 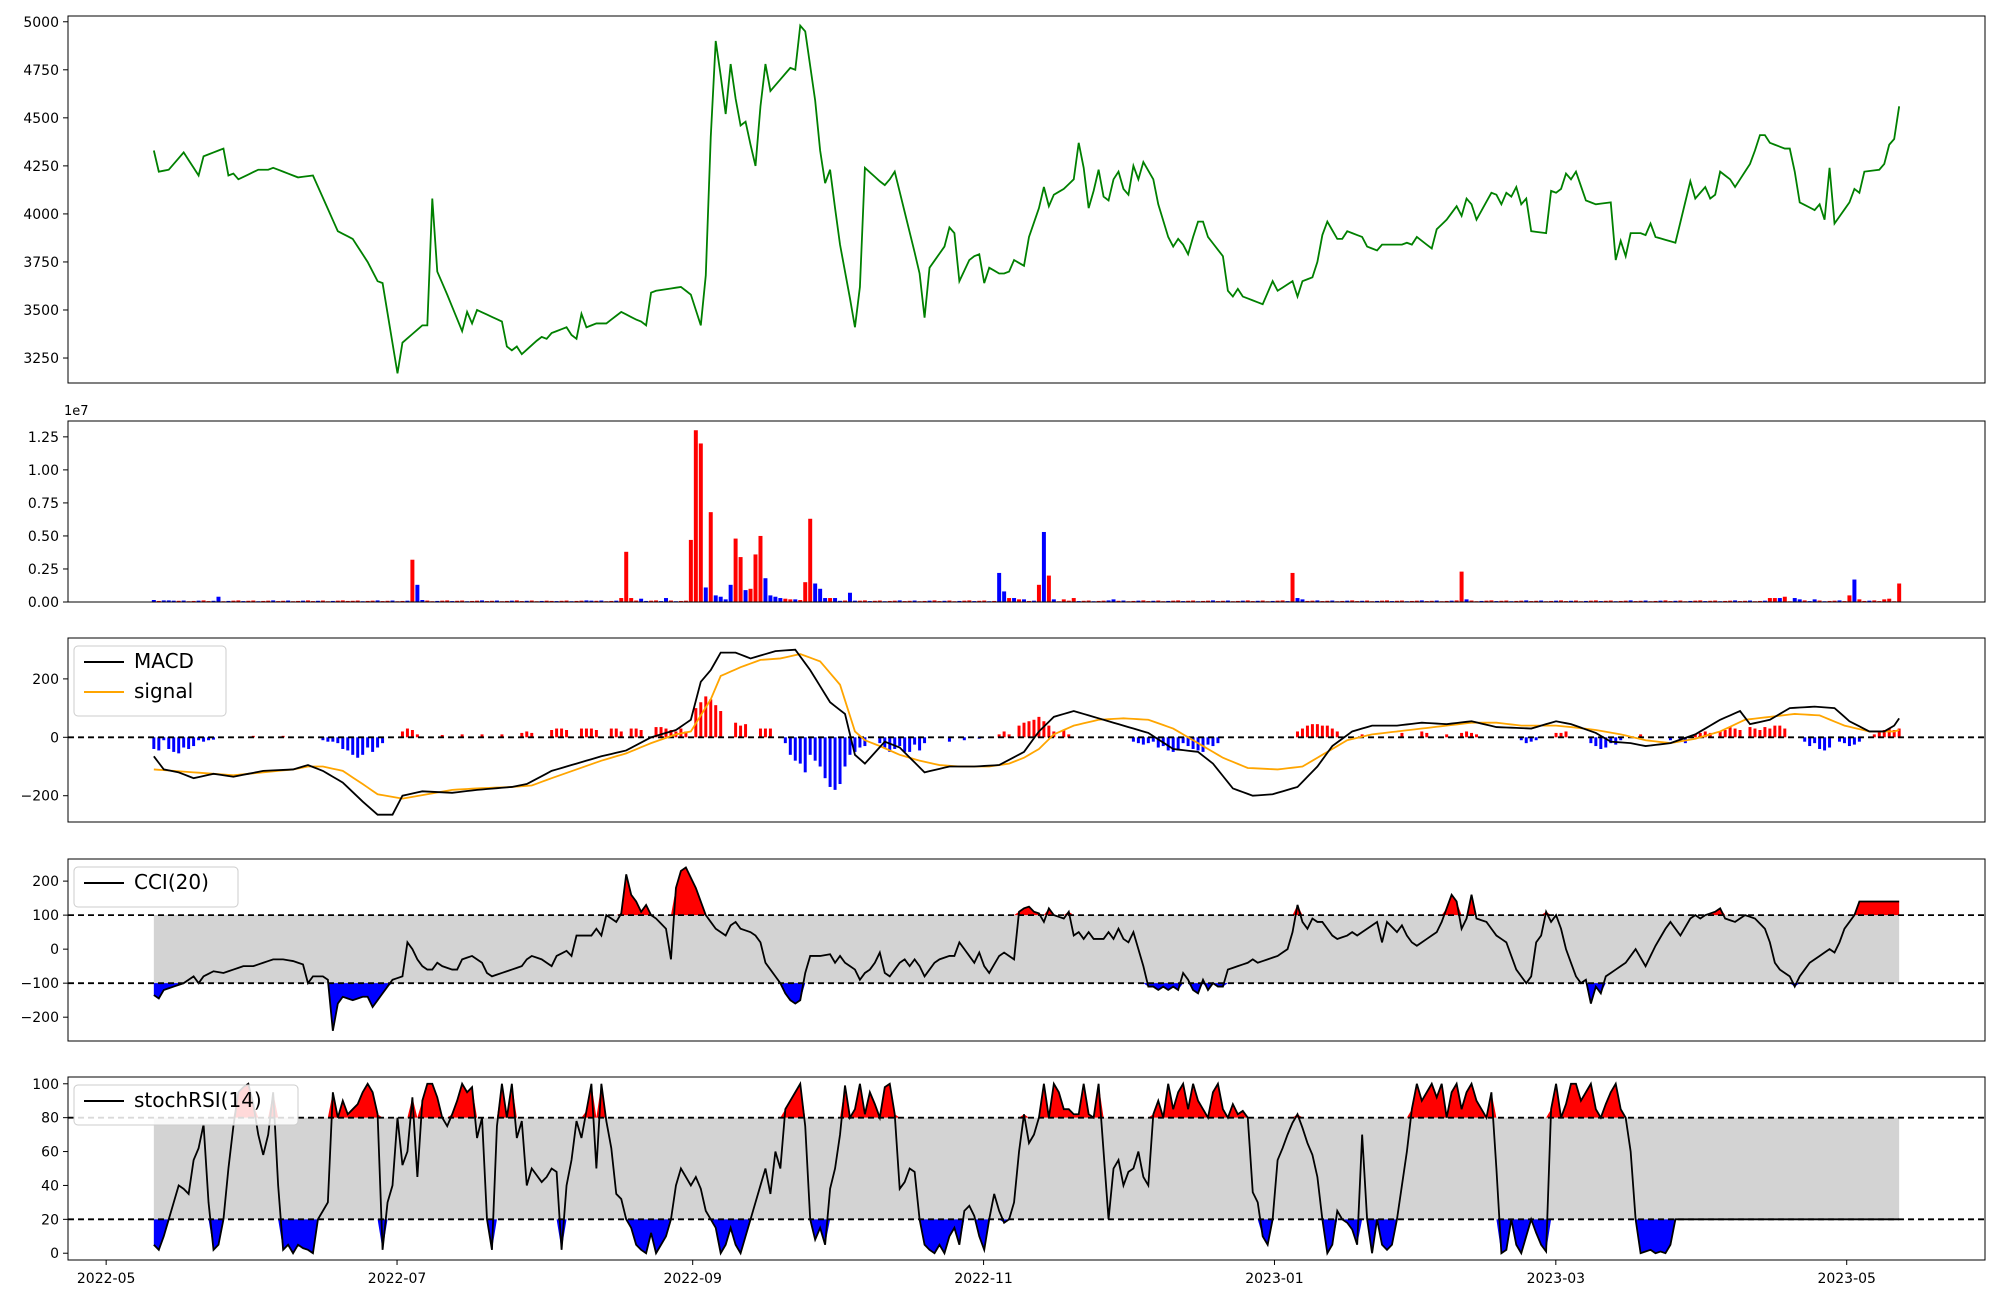 I want to click on stochrsi-ytick-label: 60, so click(x=50, y=1153).